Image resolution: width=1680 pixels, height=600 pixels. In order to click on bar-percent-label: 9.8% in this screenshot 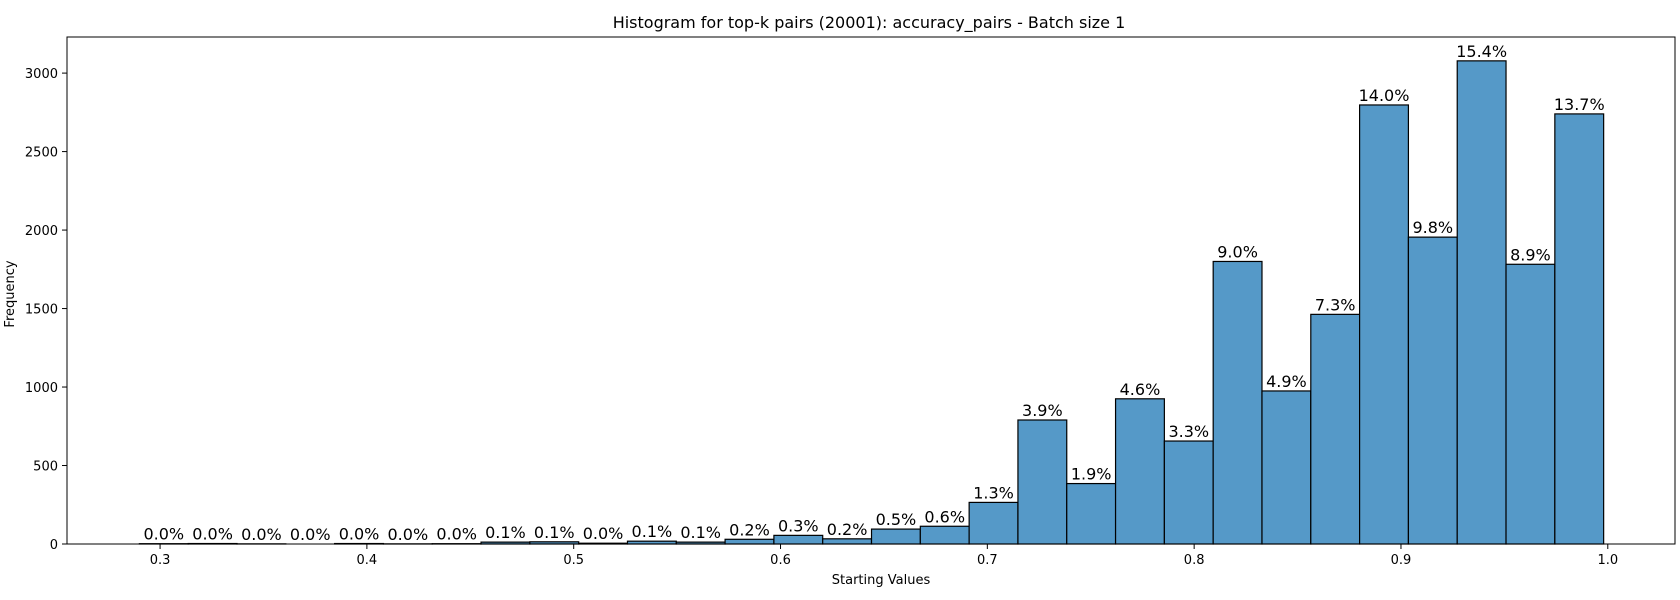, I will do `click(1432, 227)`.